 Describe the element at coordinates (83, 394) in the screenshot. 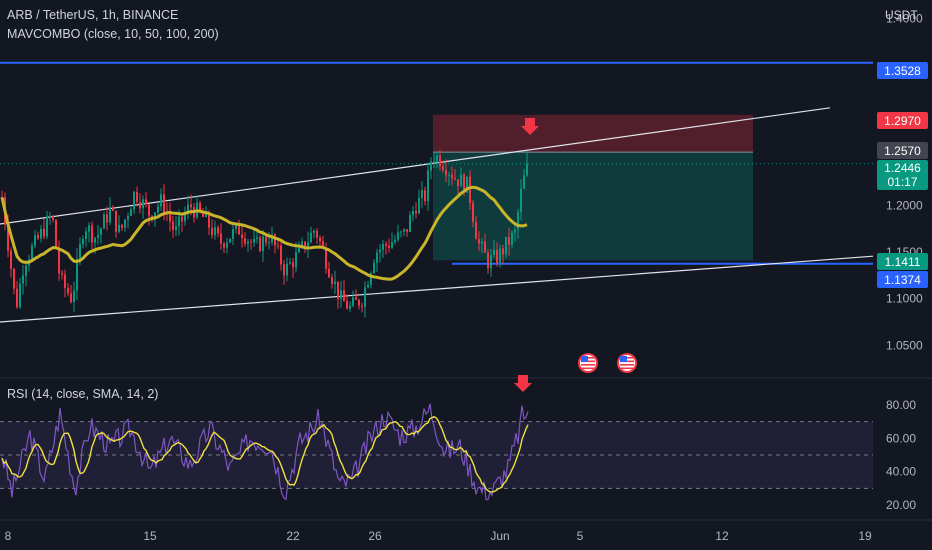

I see `rsi-legend: RSI (14, close, SMA, 14, 2)` at that location.